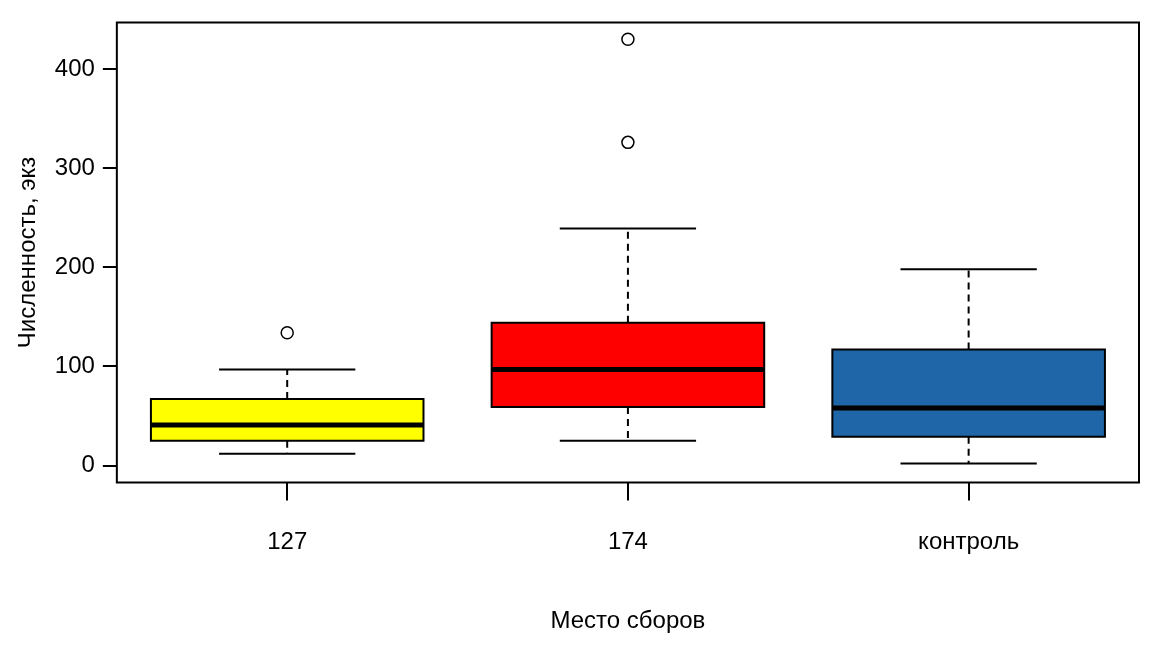 This screenshot has width=1149, height=645. Describe the element at coordinates (74, 67) in the screenshot. I see `y-tick-label: 400` at that location.